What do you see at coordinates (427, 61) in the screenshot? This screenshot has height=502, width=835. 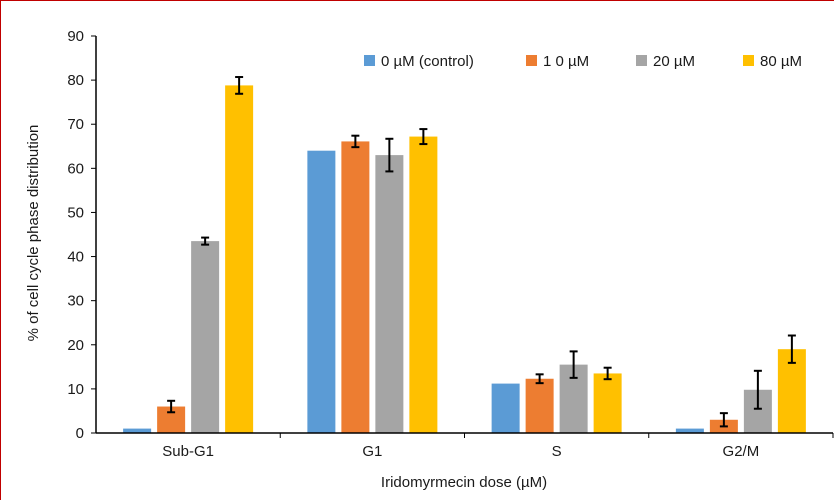 I see `legend-label: 0 µM (control)` at bounding box center [427, 61].